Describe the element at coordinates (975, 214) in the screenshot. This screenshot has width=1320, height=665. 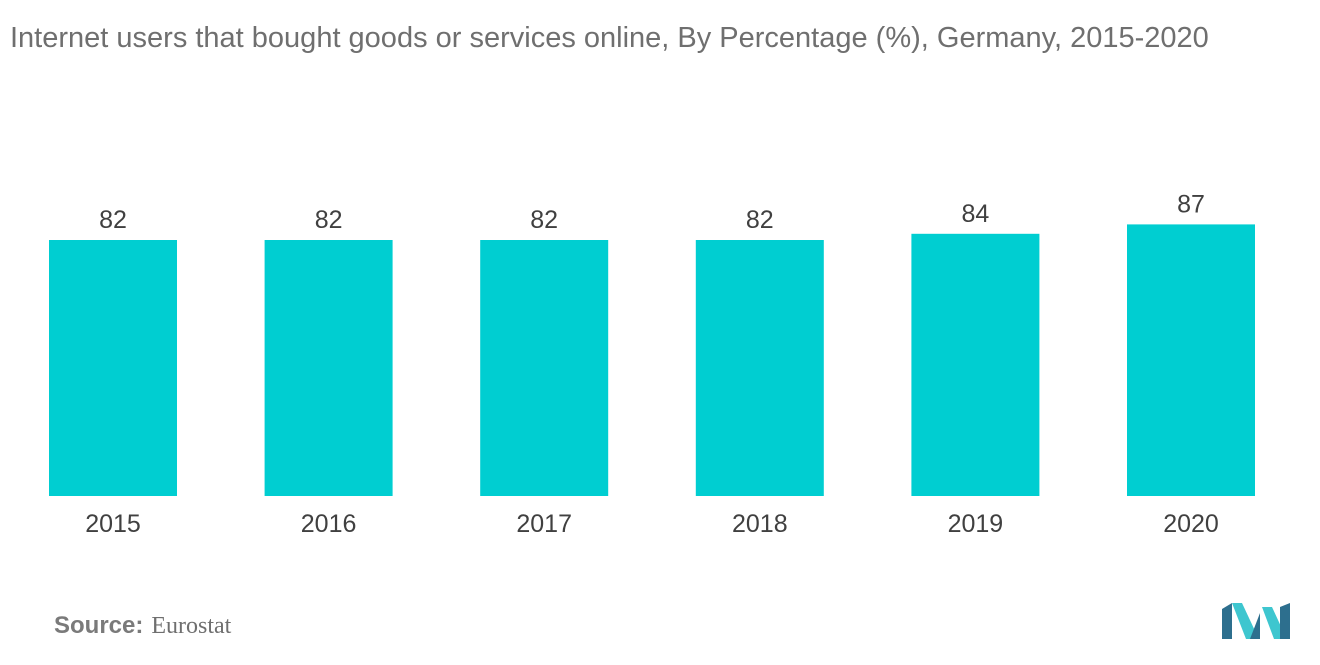
I see `value-label-2019: 84` at that location.